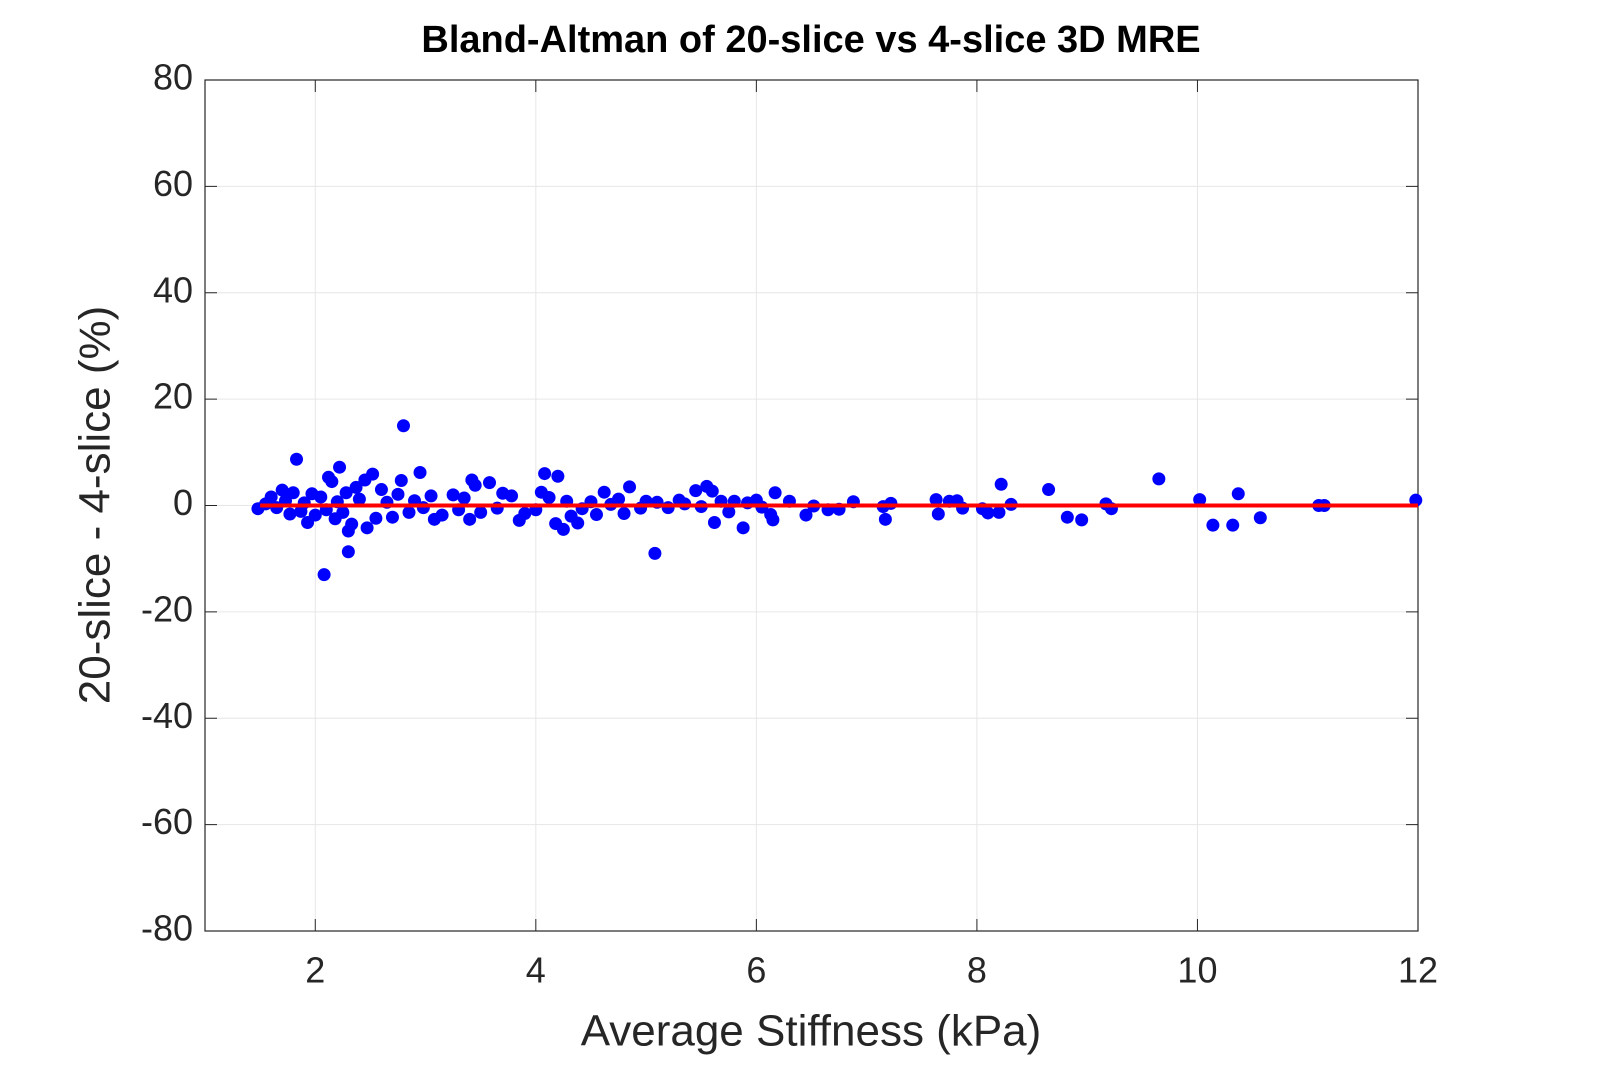 The image size is (1600, 1089). I want to click on x-tick-label: 4, so click(536, 970).